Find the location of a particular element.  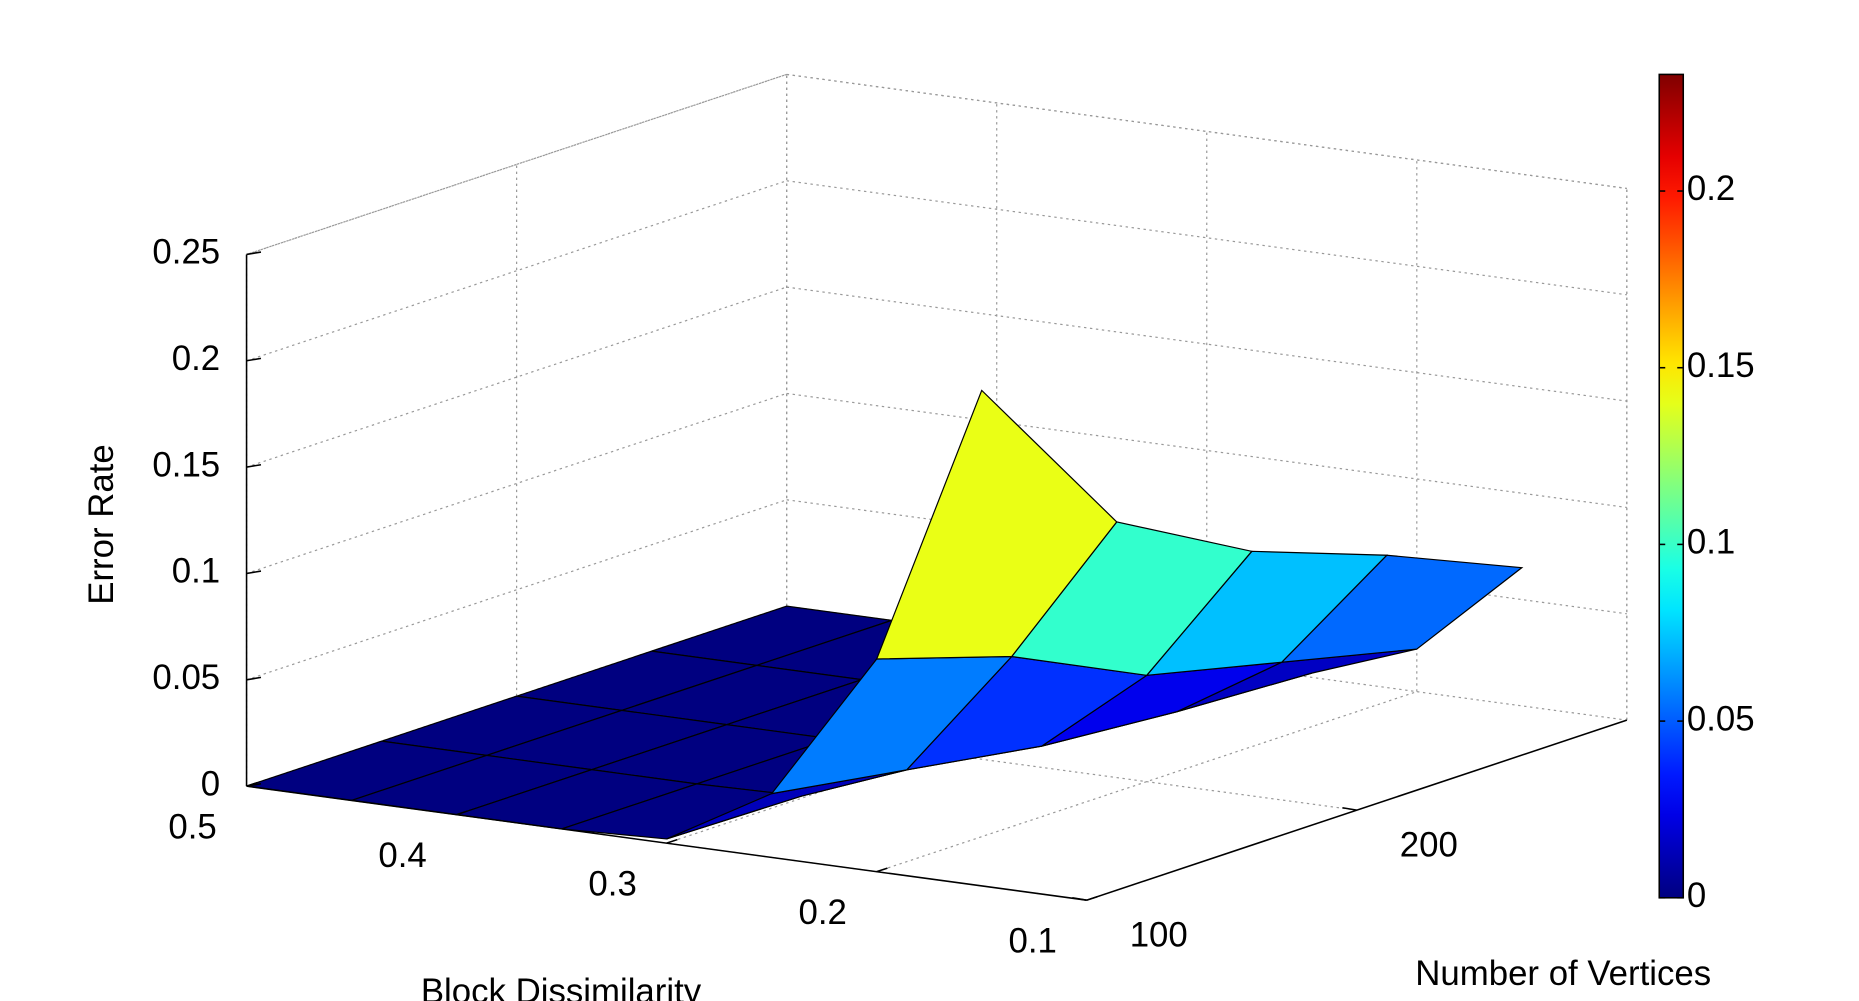

z-tick-label: 0.15 is located at coordinates (186, 464).